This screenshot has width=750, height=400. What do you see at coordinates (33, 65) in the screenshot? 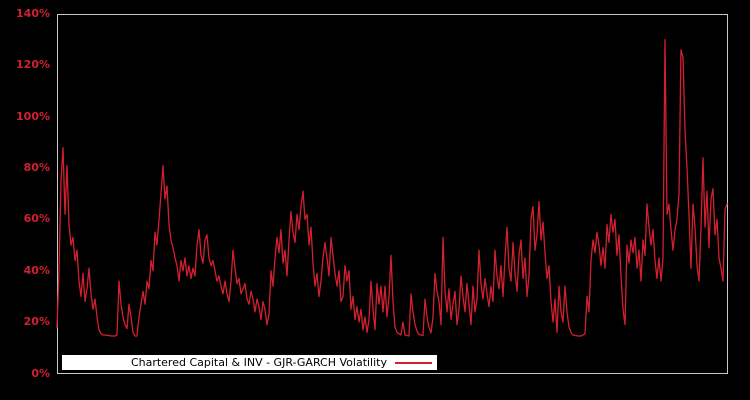
I see `y-axis-tick-label: 120%` at bounding box center [33, 65].